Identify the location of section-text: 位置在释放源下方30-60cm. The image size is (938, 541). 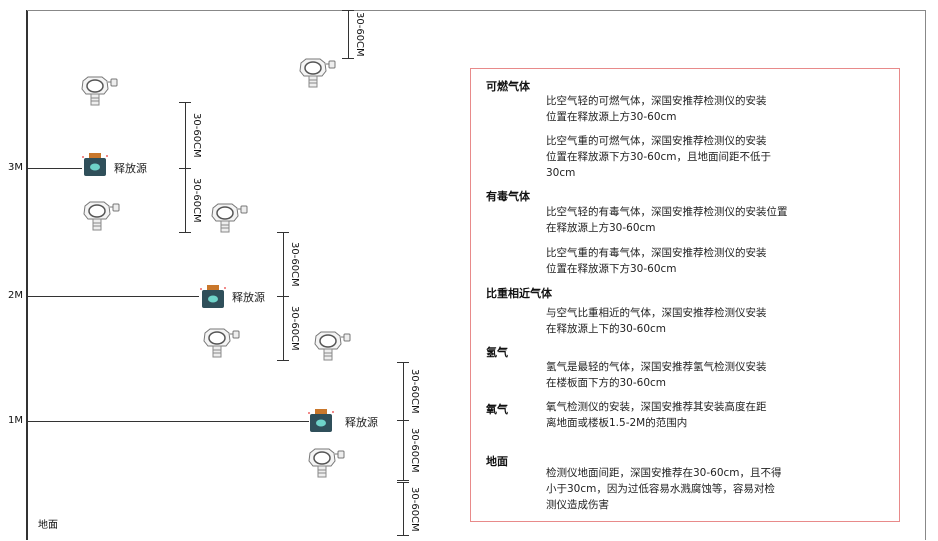
(611, 269).